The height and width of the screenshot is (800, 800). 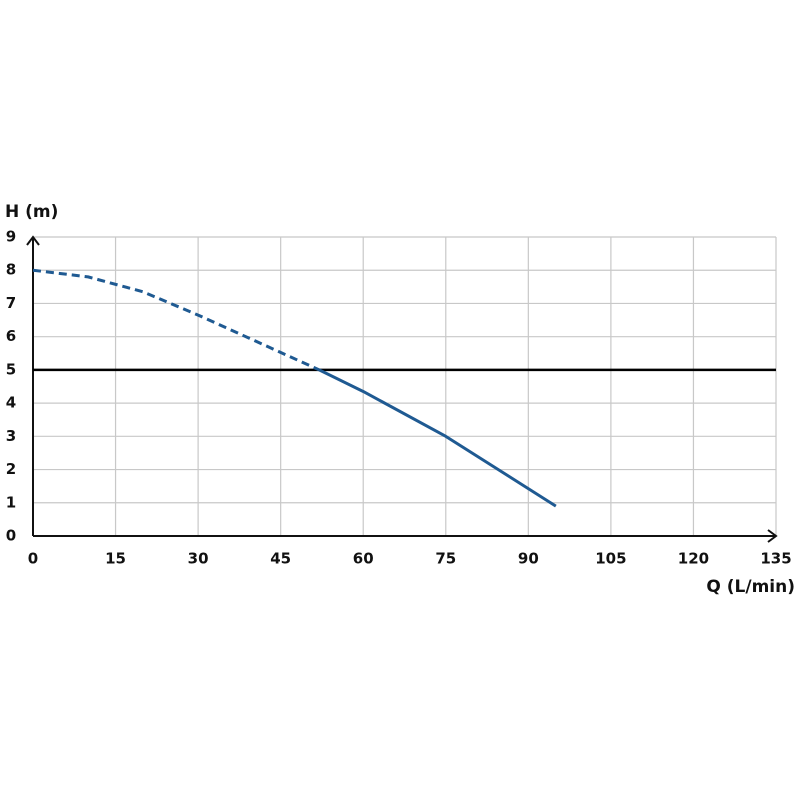 What do you see at coordinates (11, 403) in the screenshot?
I see `y-tick-label: 4` at bounding box center [11, 403].